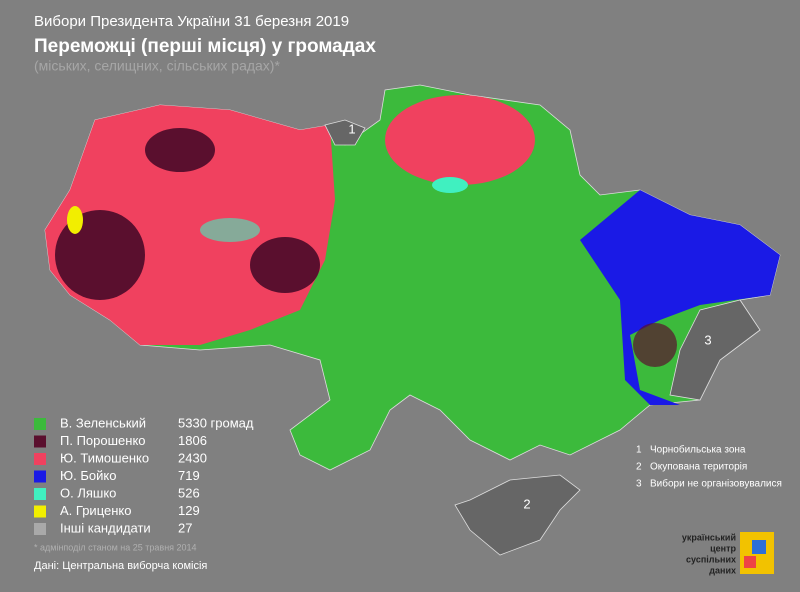 The width and height of the screenshot is (800, 592). Describe the element at coordinates (723, 548) in the screenshot. I see `logo-text: центр` at that location.